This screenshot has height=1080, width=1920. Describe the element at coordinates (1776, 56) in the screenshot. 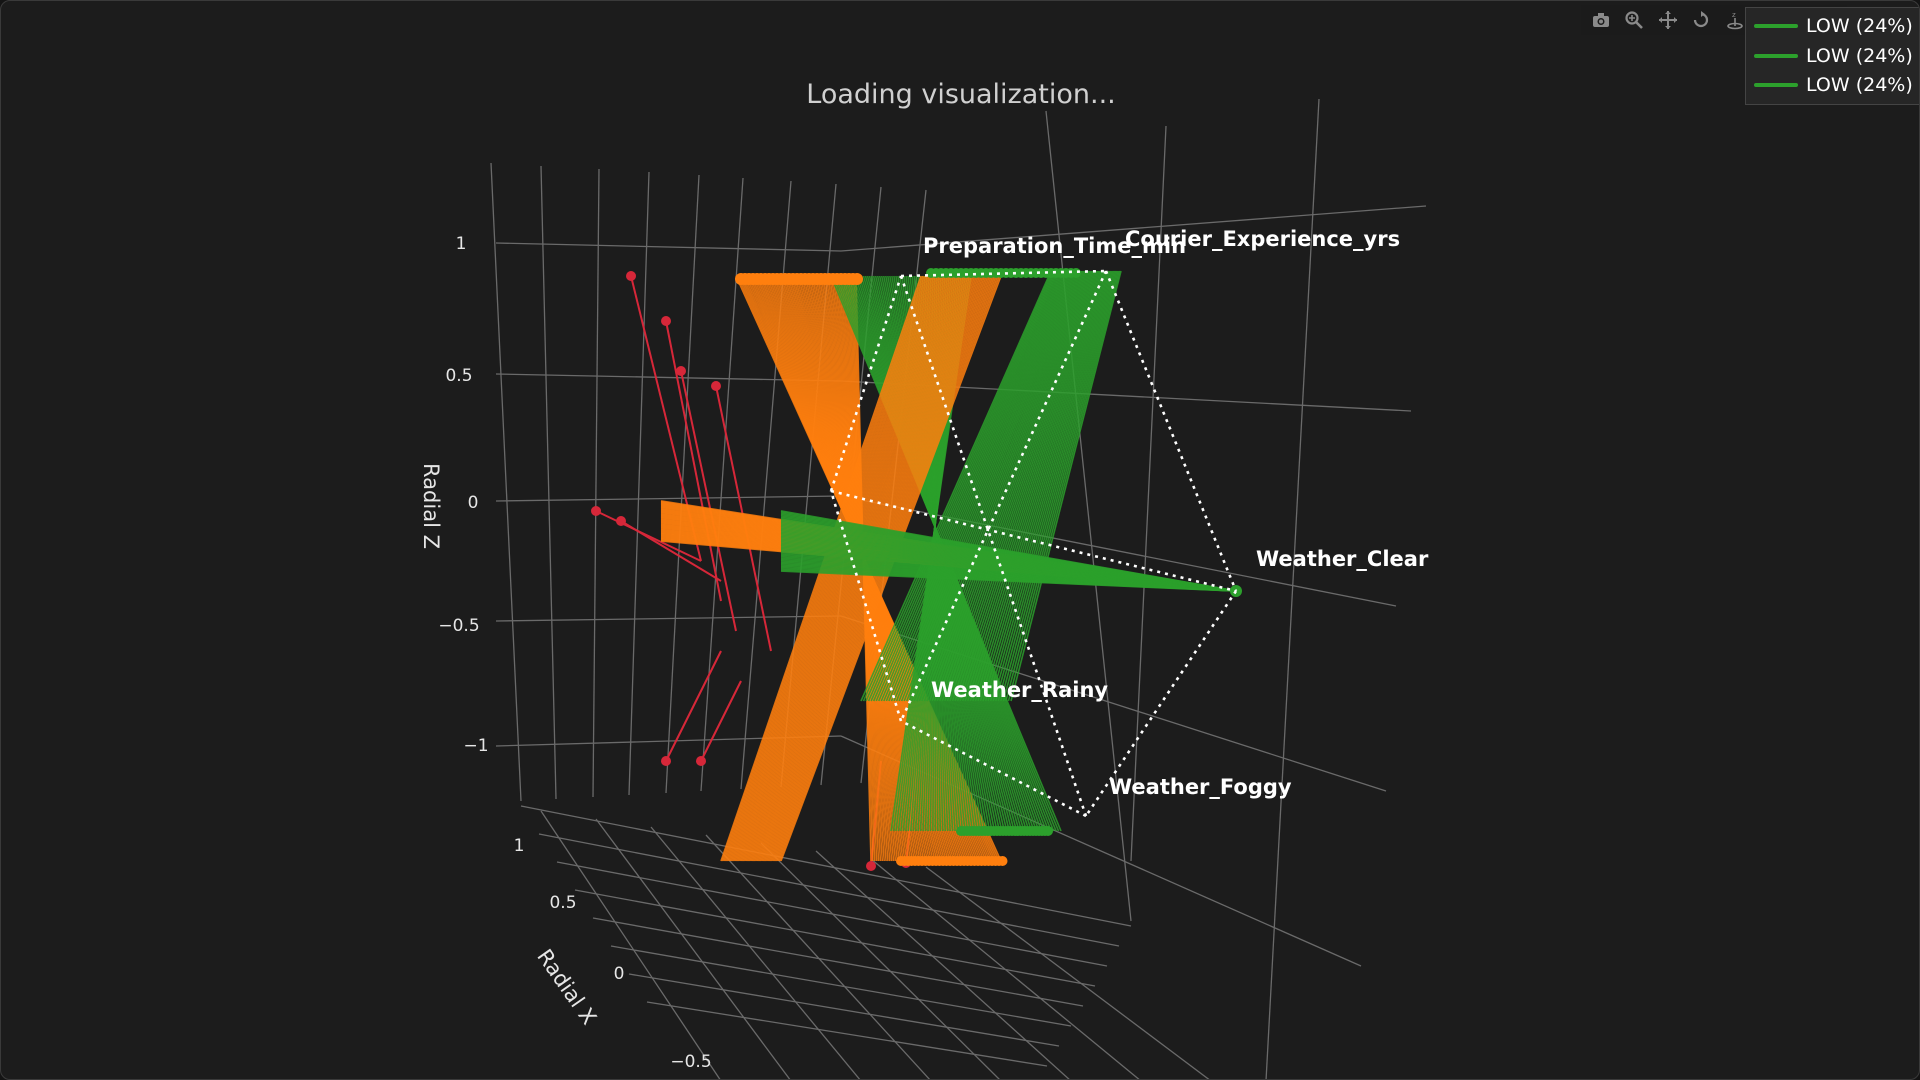

I see `legend-swatch` at that location.